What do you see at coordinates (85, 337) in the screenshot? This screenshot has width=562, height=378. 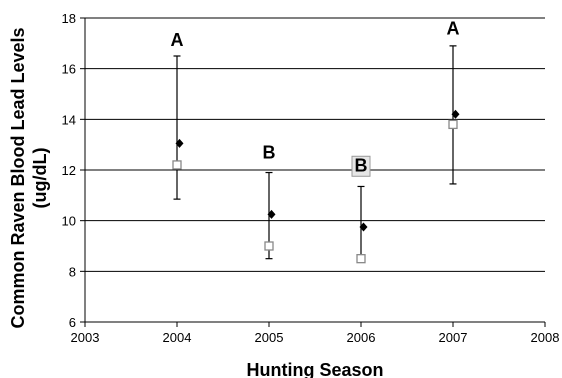 I see `x-tick-label: 2003` at bounding box center [85, 337].